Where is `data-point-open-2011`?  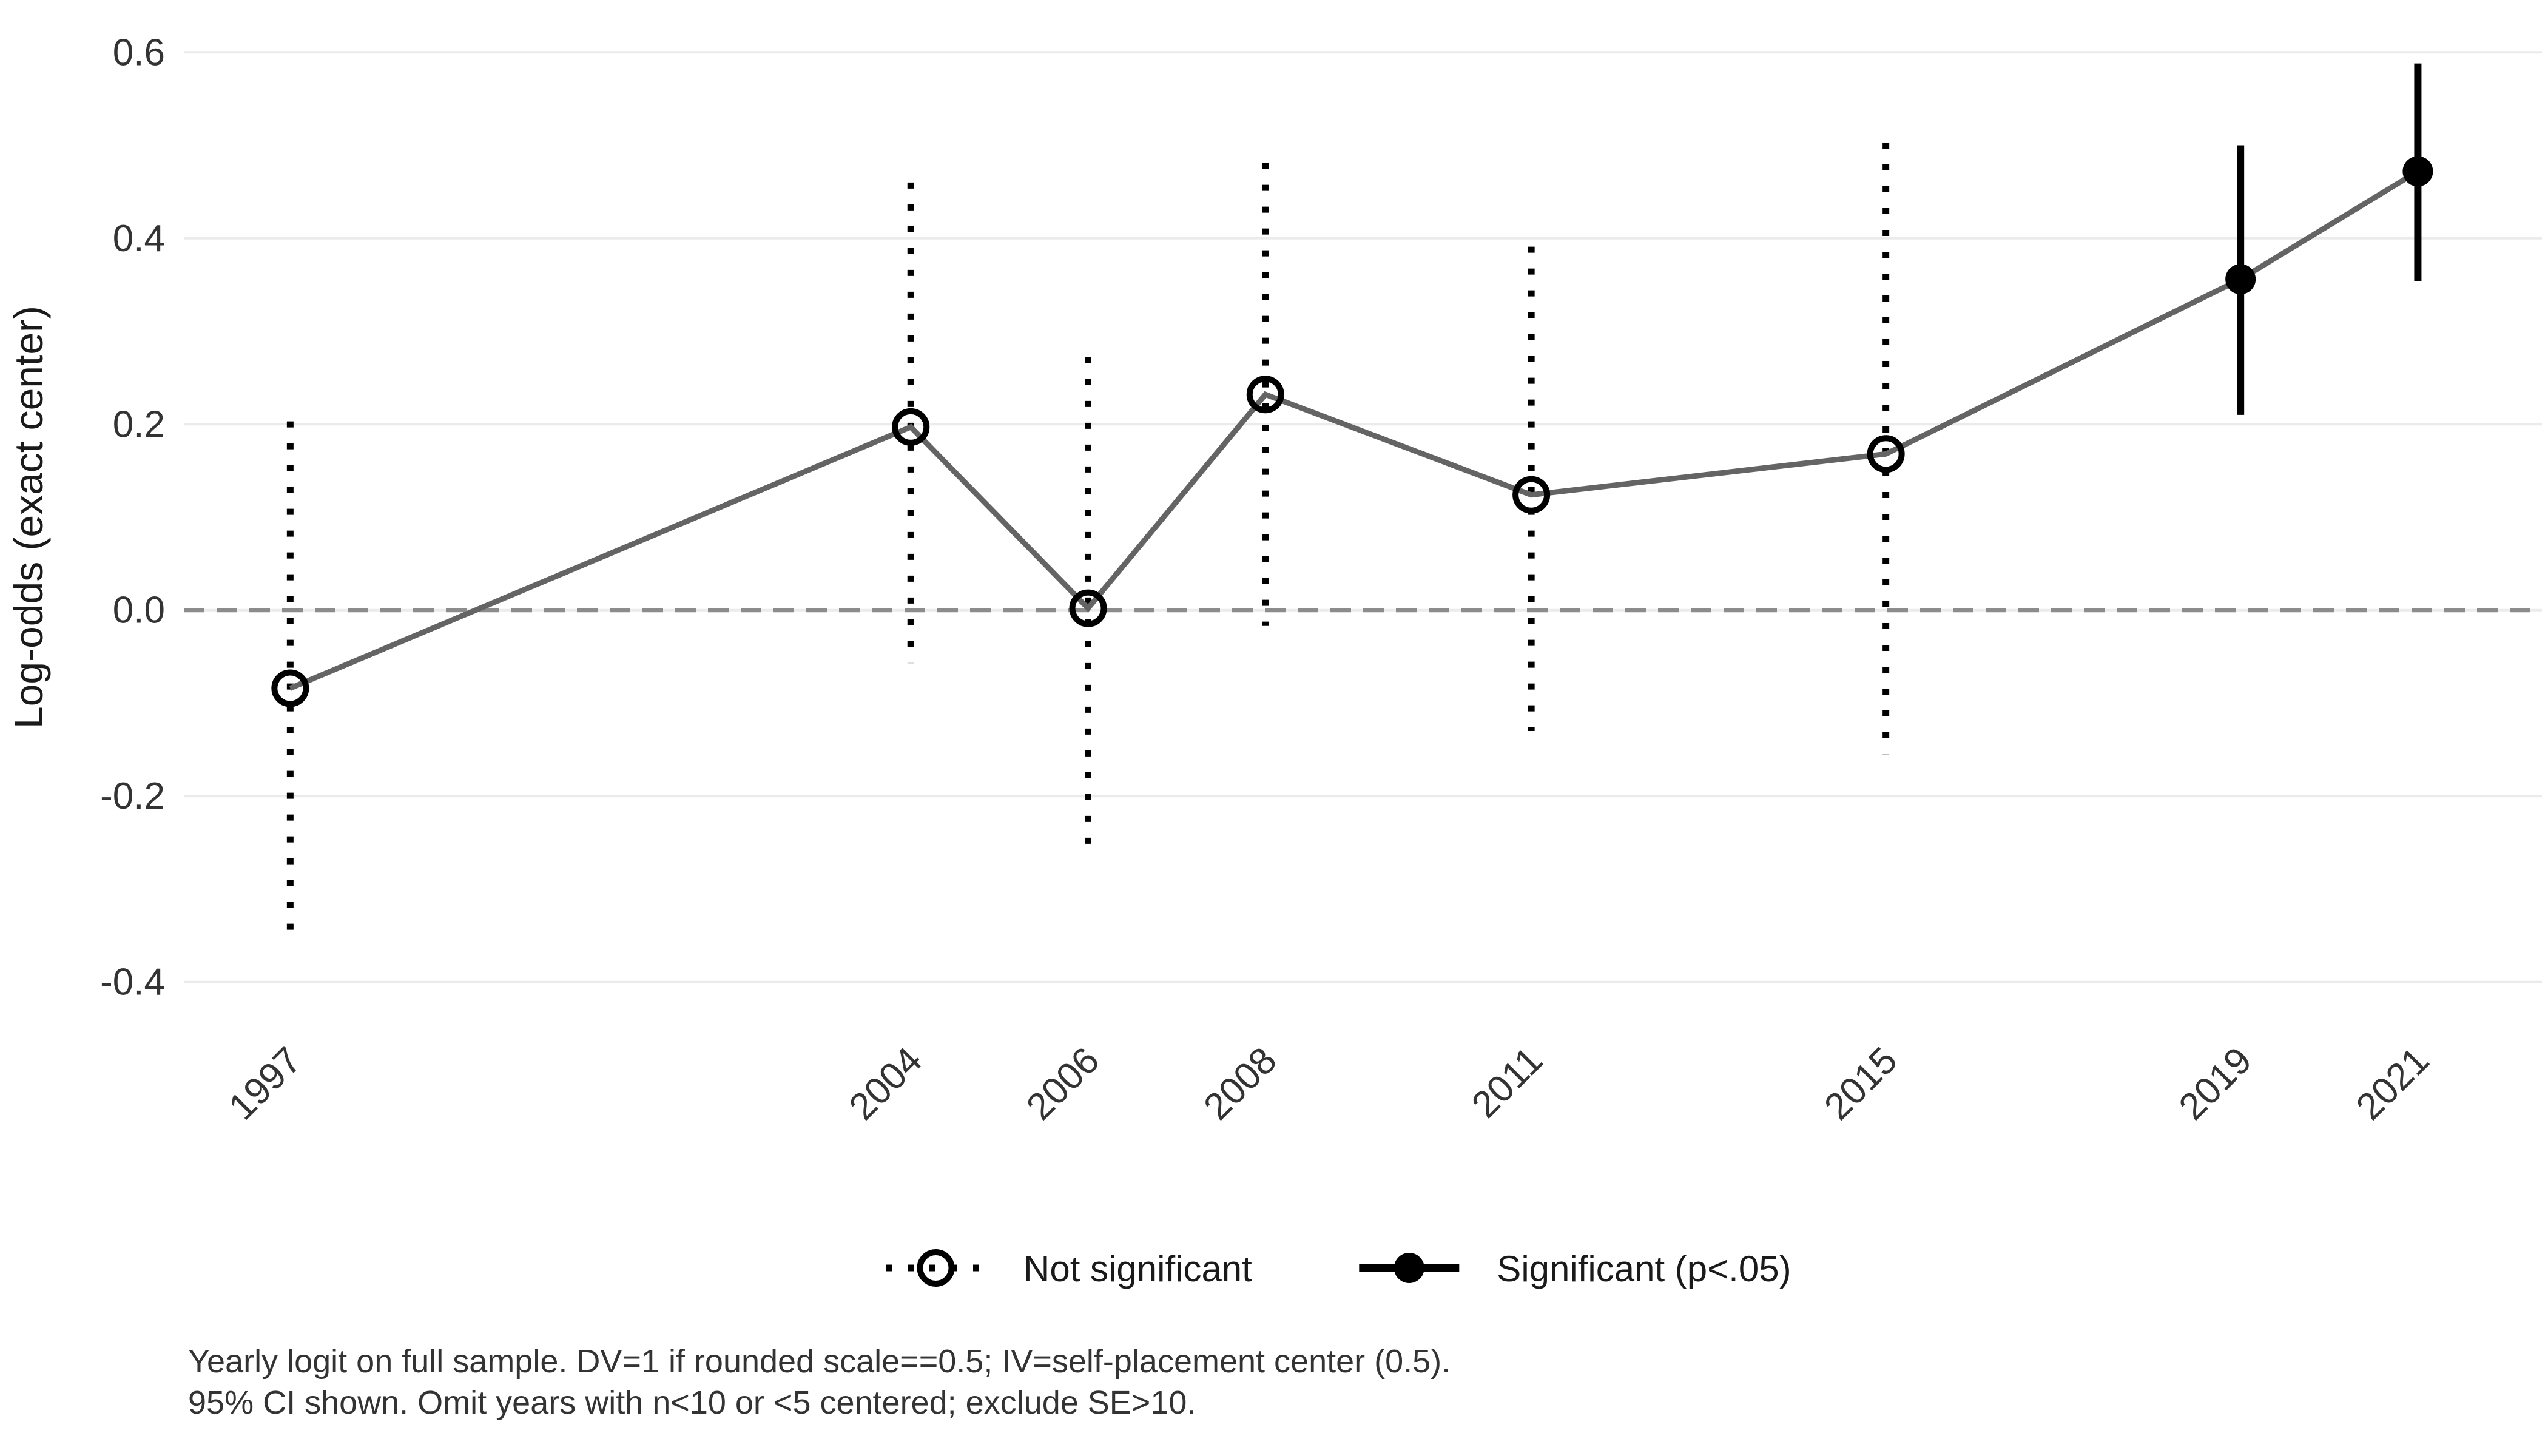
data-point-open-2011 is located at coordinates (1531, 495).